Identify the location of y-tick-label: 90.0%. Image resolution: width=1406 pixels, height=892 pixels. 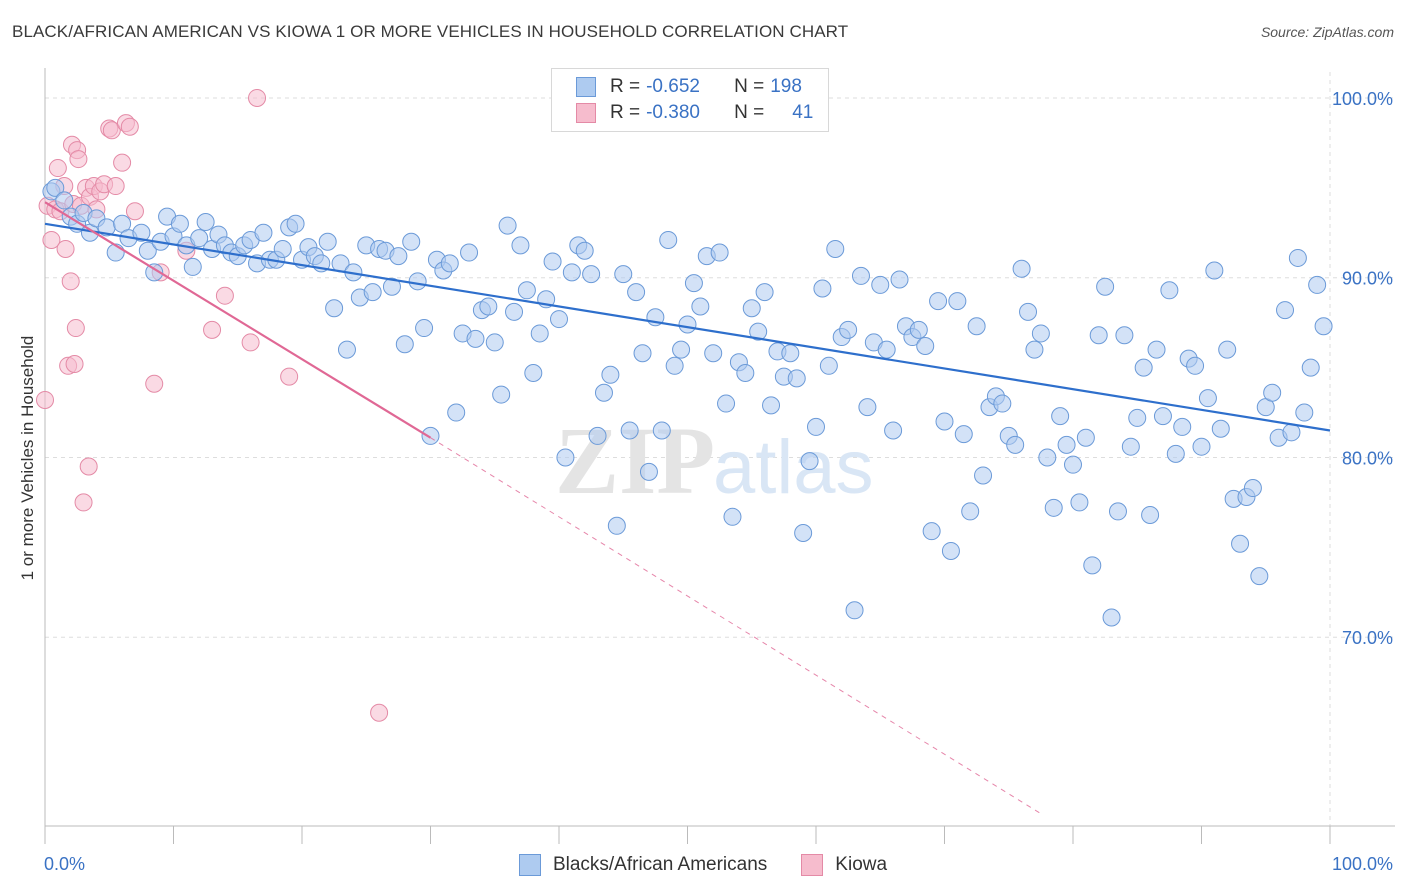
(1367, 279).